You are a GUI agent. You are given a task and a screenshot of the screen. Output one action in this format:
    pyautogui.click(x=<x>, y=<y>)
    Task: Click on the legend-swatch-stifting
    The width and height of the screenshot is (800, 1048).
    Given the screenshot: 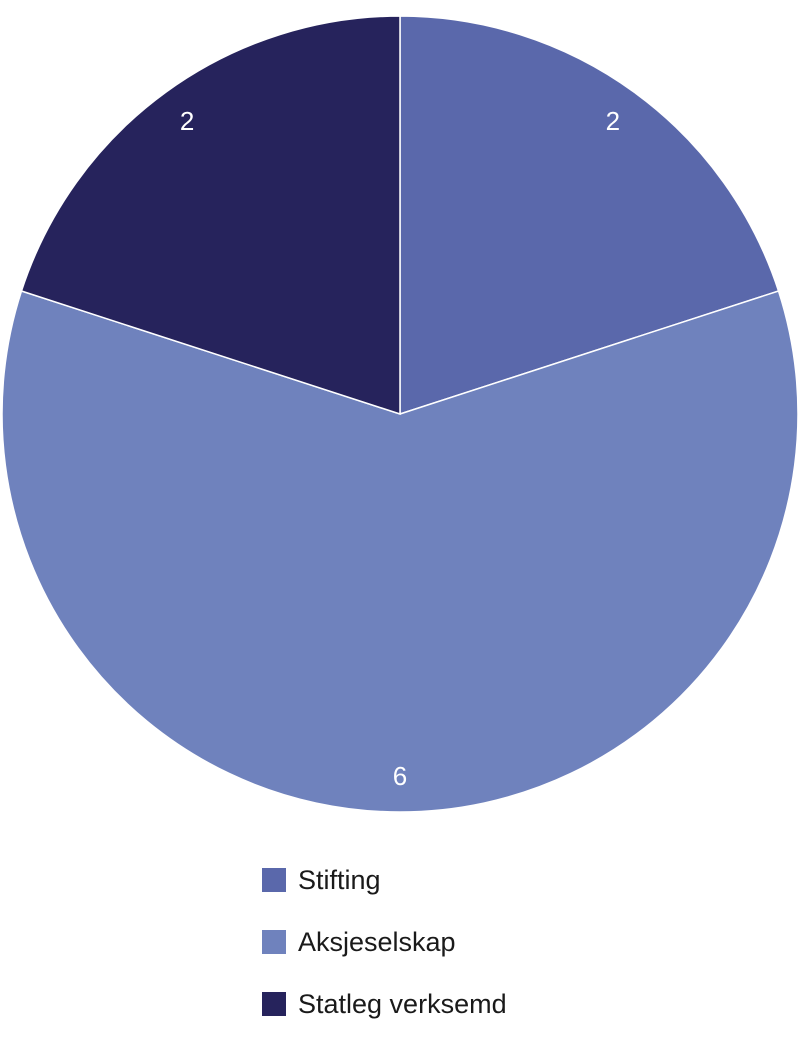 What is the action you would take?
    pyautogui.click(x=274, y=880)
    